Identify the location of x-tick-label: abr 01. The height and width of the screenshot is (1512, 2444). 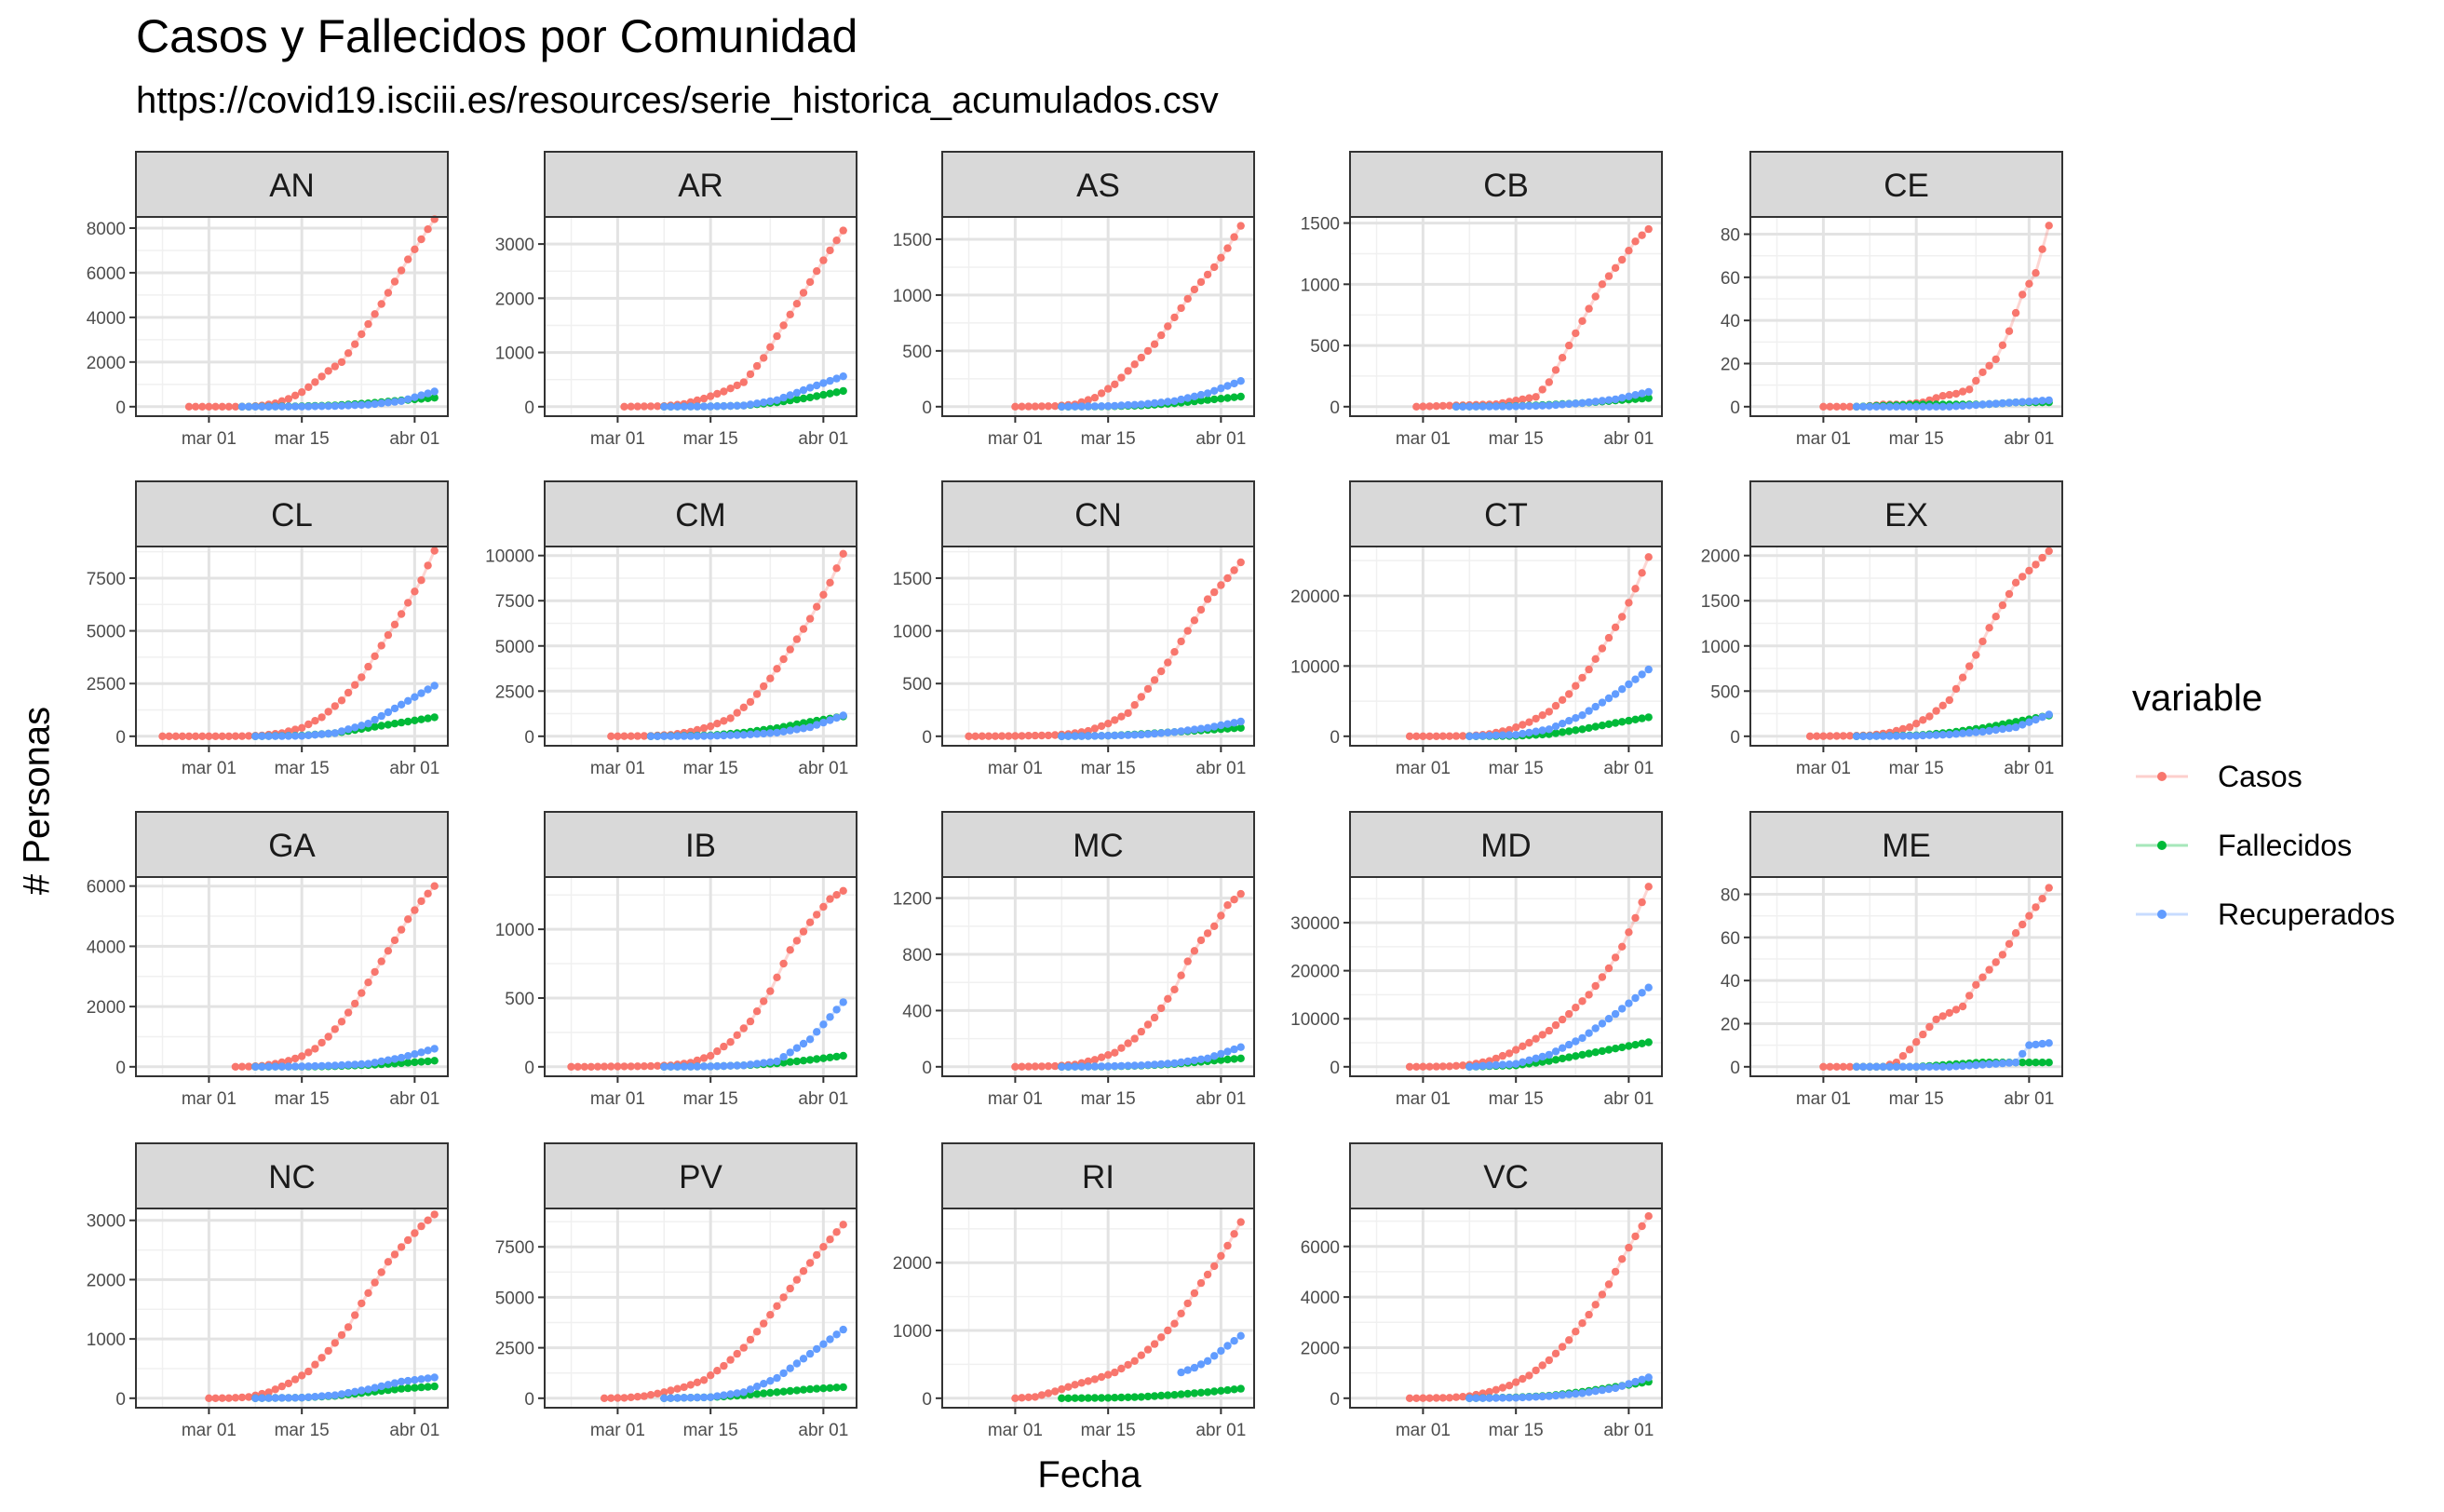
(2029, 1099).